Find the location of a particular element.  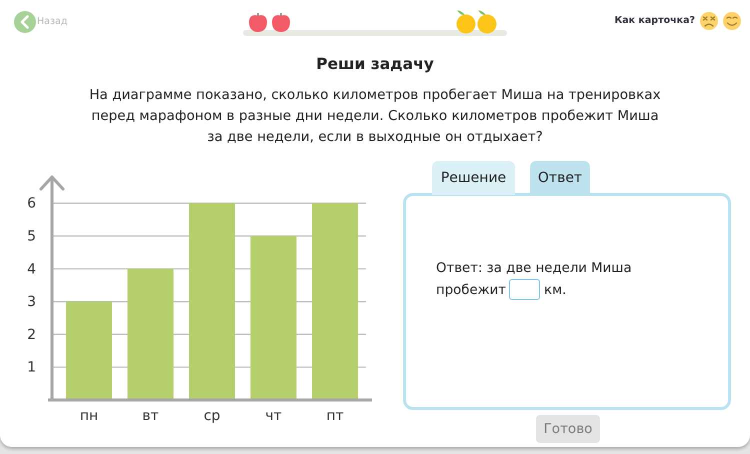

text: км. is located at coordinates (555, 290).